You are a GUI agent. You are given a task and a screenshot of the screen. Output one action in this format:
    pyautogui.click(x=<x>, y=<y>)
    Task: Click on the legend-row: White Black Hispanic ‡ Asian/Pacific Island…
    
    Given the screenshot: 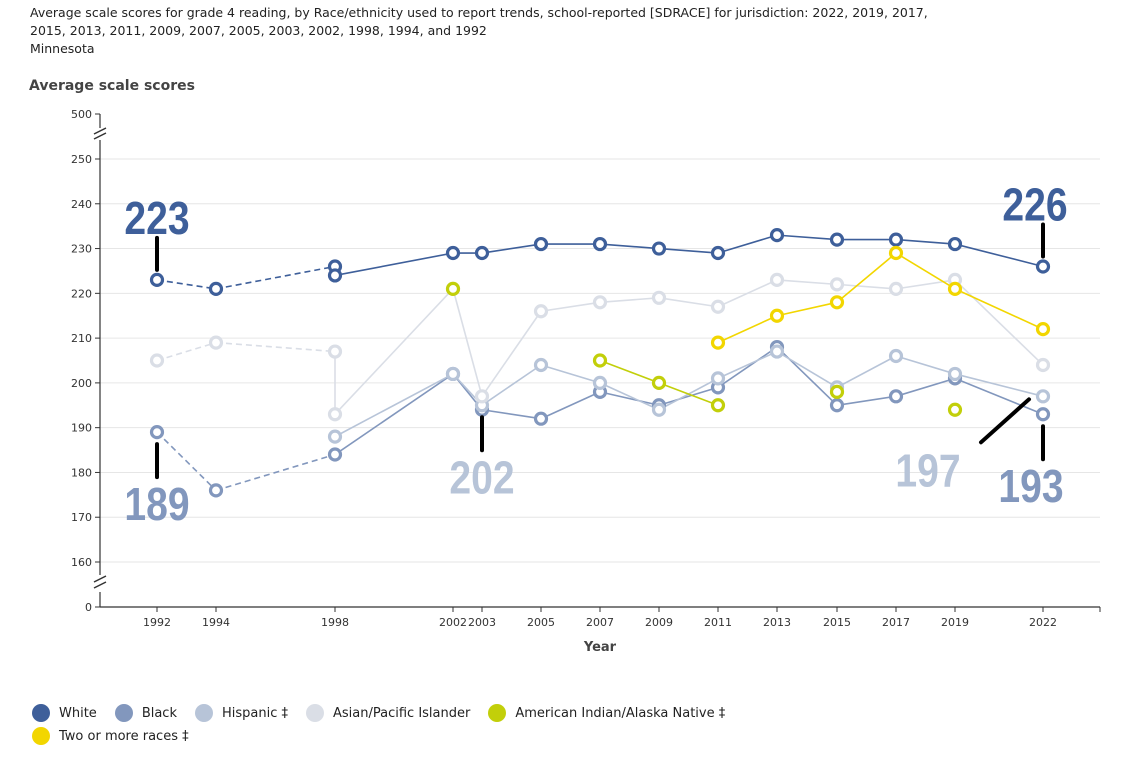 What is the action you would take?
    pyautogui.click(x=412, y=713)
    